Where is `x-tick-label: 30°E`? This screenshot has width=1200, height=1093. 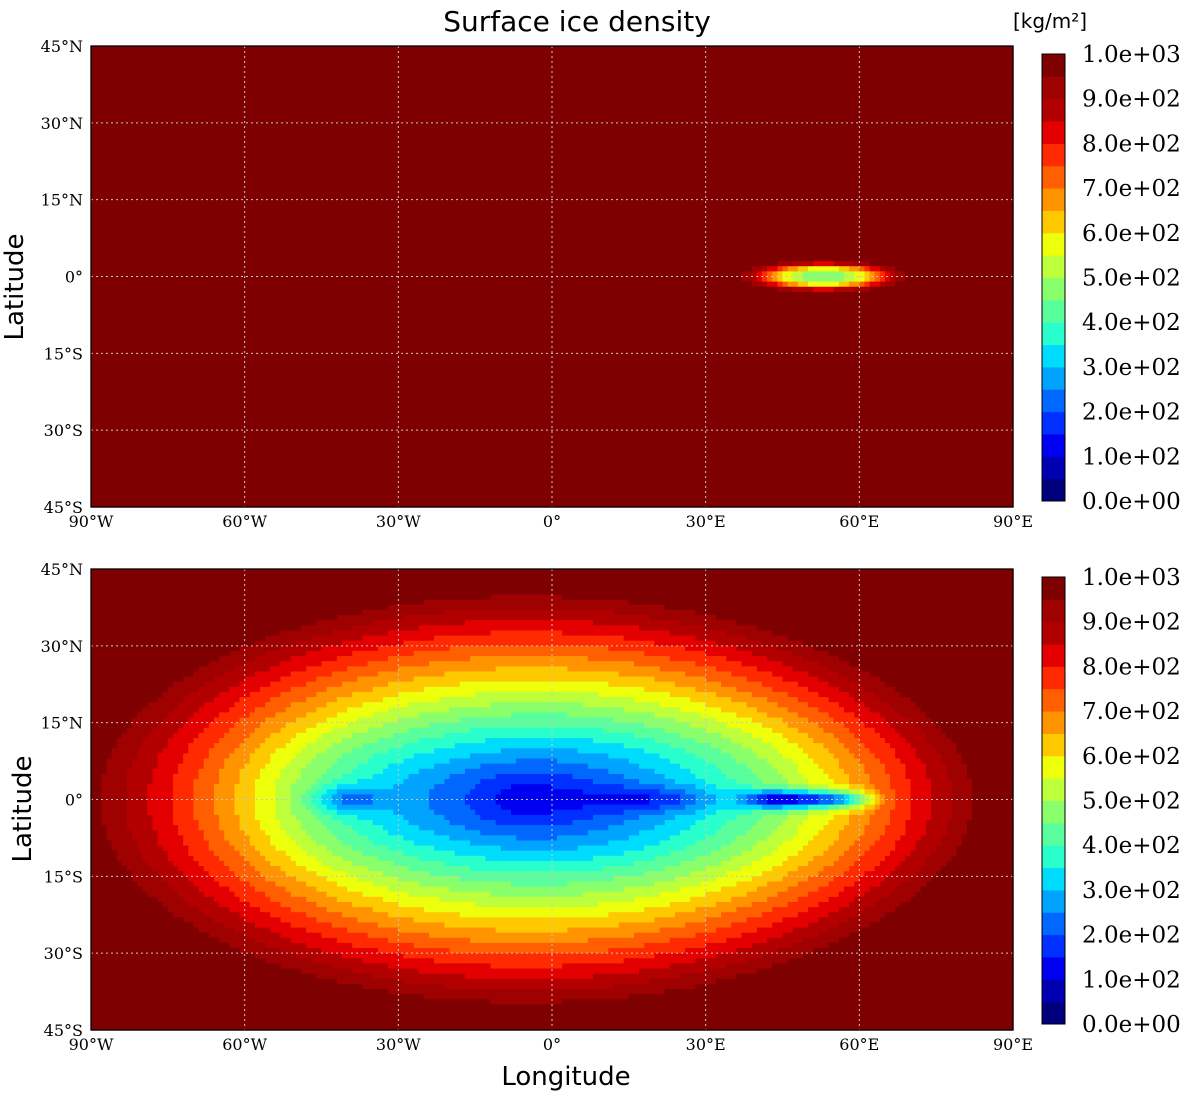 x-tick-label: 30°E is located at coordinates (706, 521).